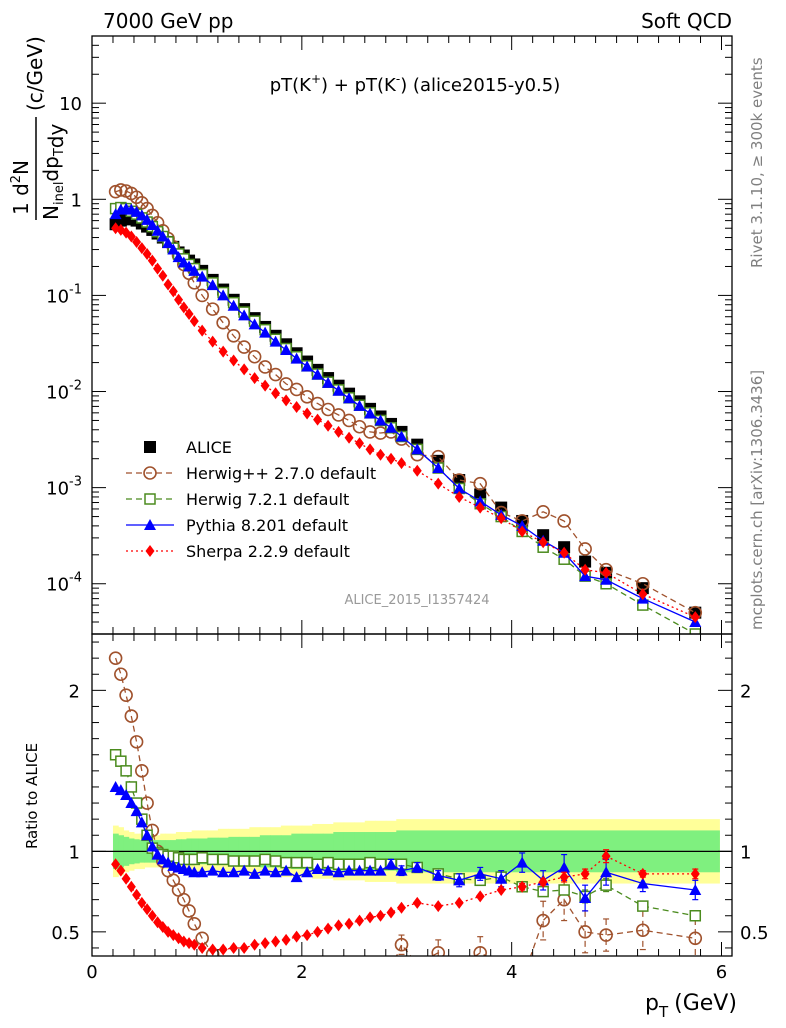  Describe the element at coordinates (64, 487) in the screenshot. I see `y-tick-label: 10⁻³` at that location.